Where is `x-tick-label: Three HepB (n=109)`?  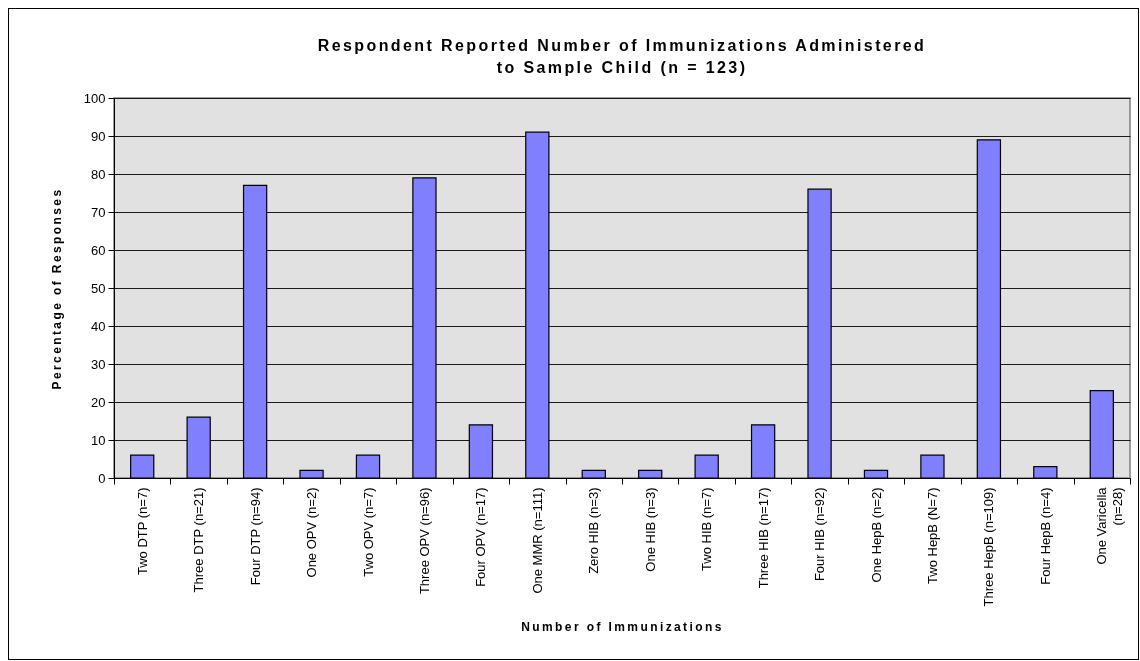 x-tick-label: Three HepB (n=109) is located at coordinates (989, 547).